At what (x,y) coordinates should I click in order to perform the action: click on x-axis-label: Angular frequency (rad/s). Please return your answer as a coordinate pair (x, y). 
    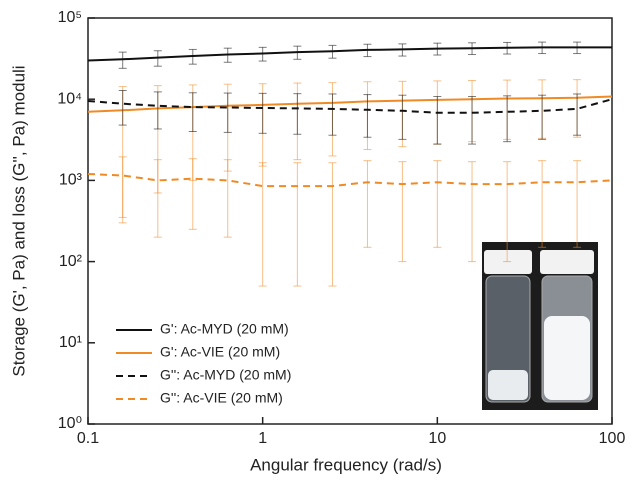
    Looking at the image, I should click on (346, 464).